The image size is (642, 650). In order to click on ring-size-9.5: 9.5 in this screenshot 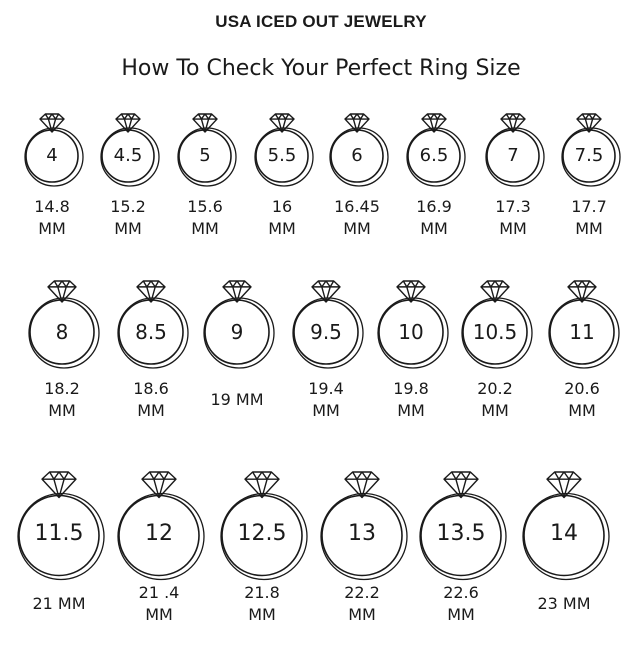, I will do `click(326, 323)`.